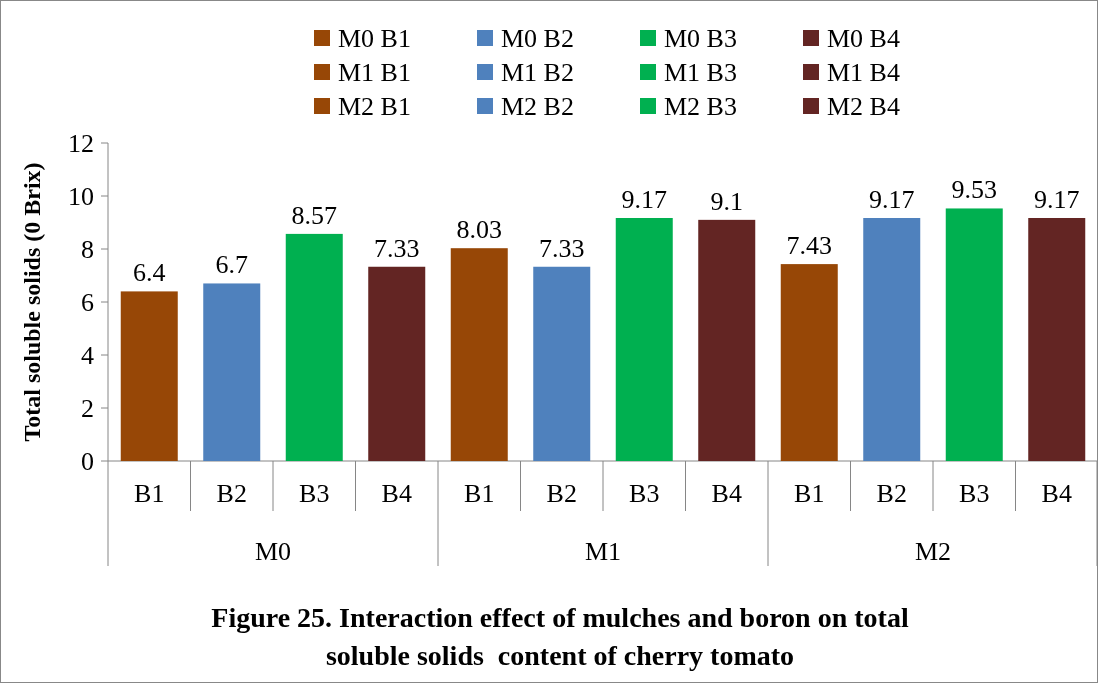  Describe the element at coordinates (32, 302) in the screenshot. I see `y-axis-title: Total soluble solids (0 Brix)` at that location.